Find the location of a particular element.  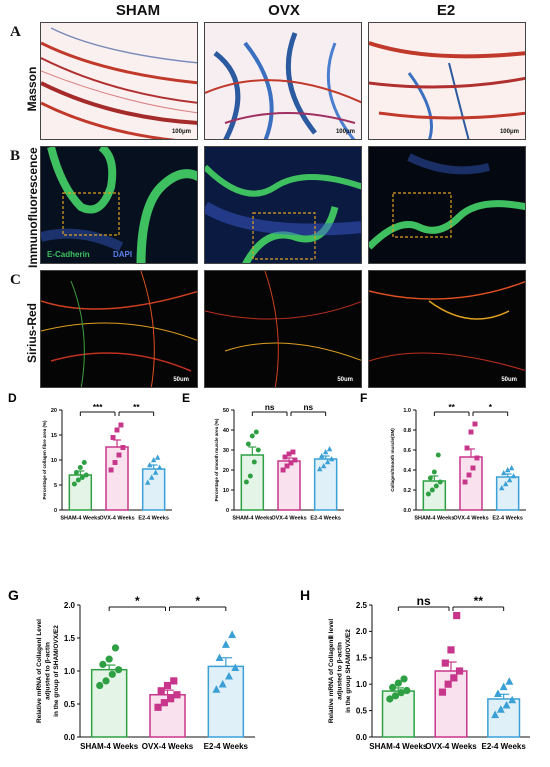

chart-d-category-2: E2-4 Weeks is located at coordinates (153, 519).